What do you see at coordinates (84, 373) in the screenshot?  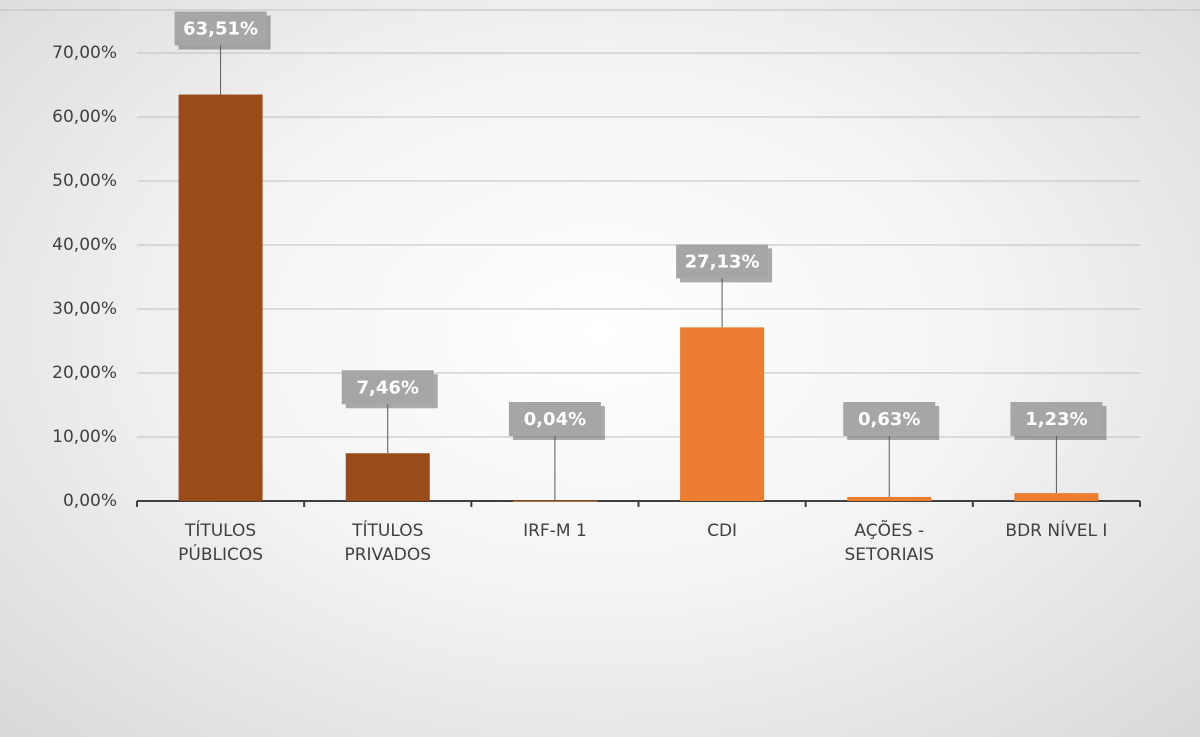 I see `y-tick-label: 20,00%` at bounding box center [84, 373].